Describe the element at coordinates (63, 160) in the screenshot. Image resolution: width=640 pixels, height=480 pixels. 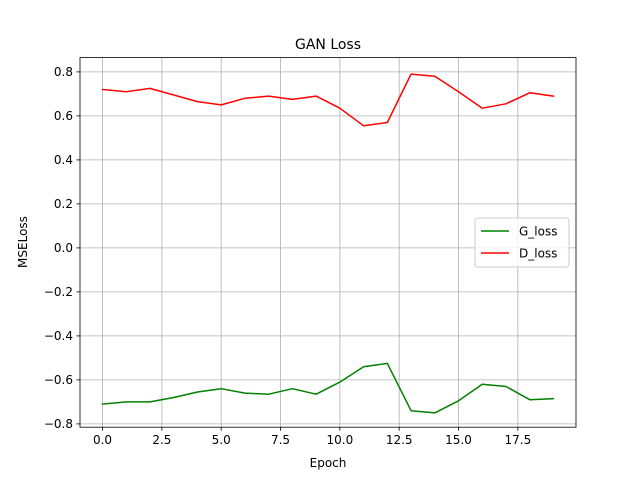
I see `y-tick-label: 0.4` at that location.